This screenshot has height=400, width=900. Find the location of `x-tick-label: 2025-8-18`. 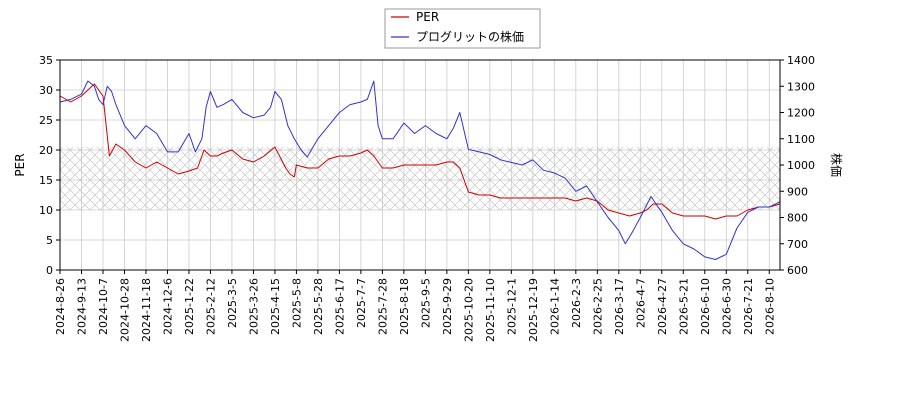

x-tick-label: 2025-8-18 is located at coordinates (404, 306).